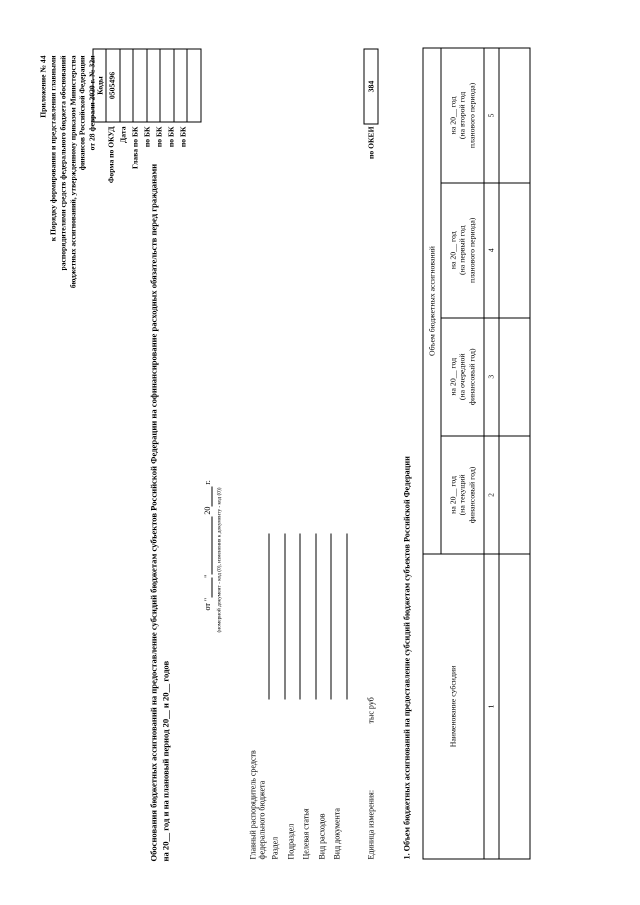 This screenshot has height=905, width=640. Describe the element at coordinates (472, 494) in the screenshot. I see `th-year-current-note2: финансовый год)` at that location.